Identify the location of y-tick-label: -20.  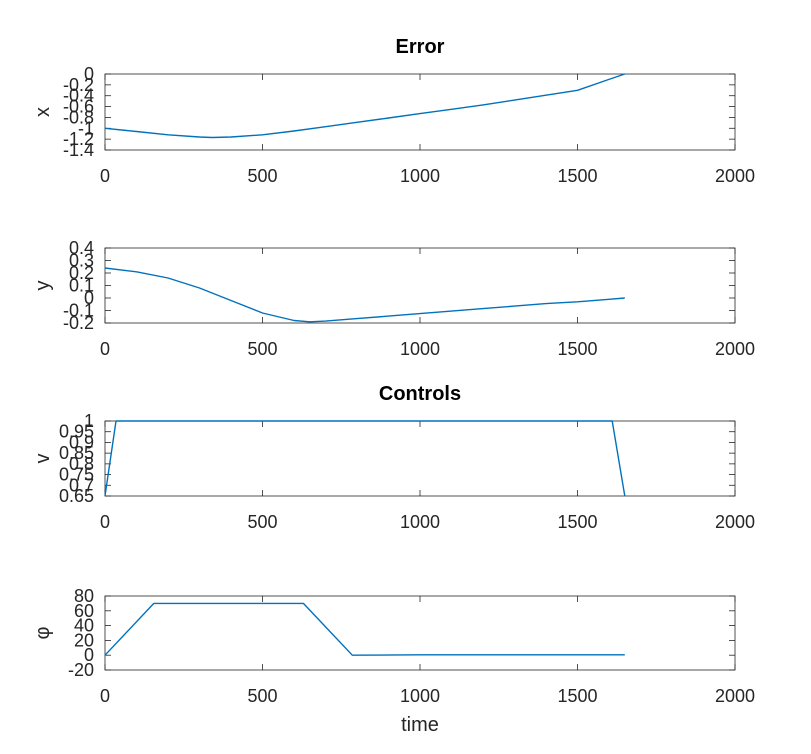
(81, 670).